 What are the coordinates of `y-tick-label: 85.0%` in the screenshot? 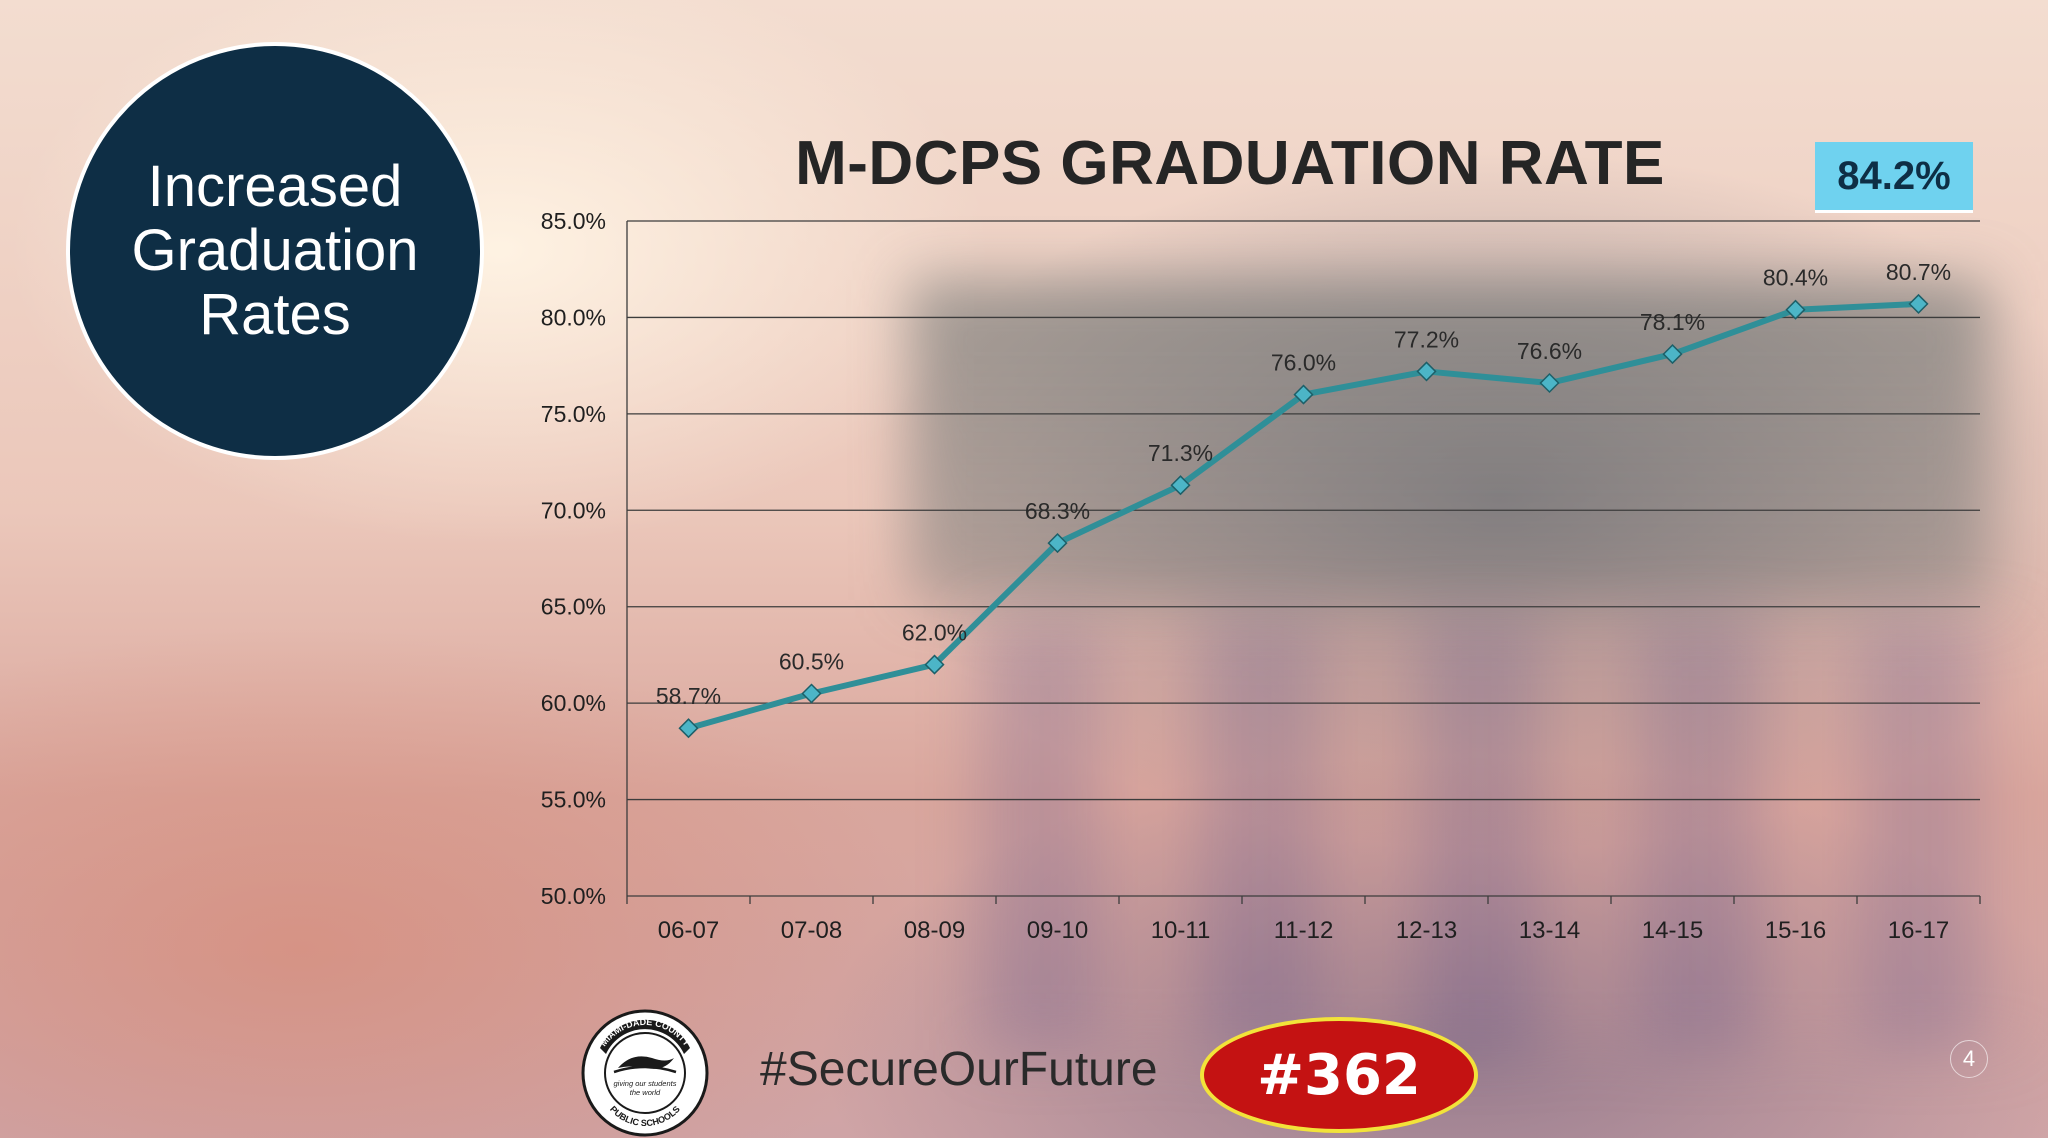 It's located at (573, 221).